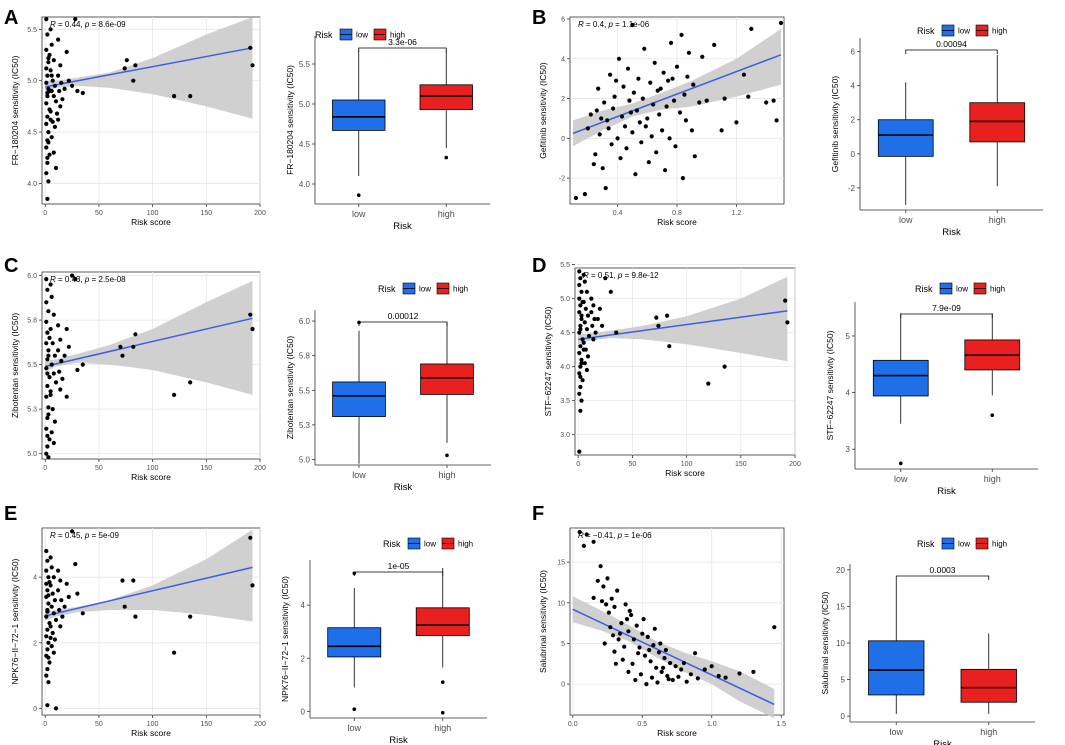 This screenshot has width=1065, height=745. Describe the element at coordinates (32, 133) in the screenshot. I see `y-tick-label: 4.5` at that location.